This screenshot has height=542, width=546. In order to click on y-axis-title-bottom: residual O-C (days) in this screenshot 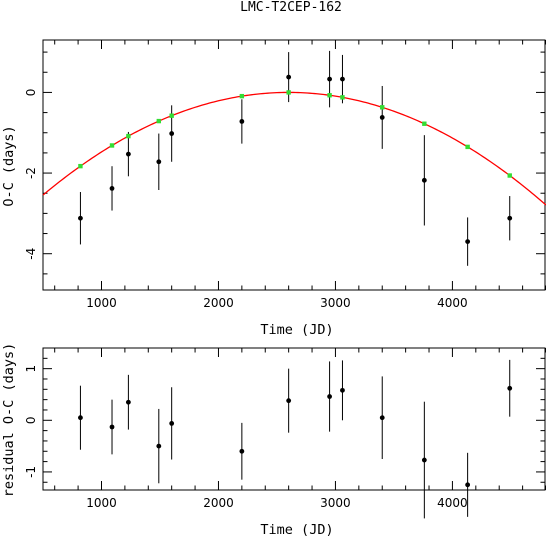, I will do `click(9, 420)`.